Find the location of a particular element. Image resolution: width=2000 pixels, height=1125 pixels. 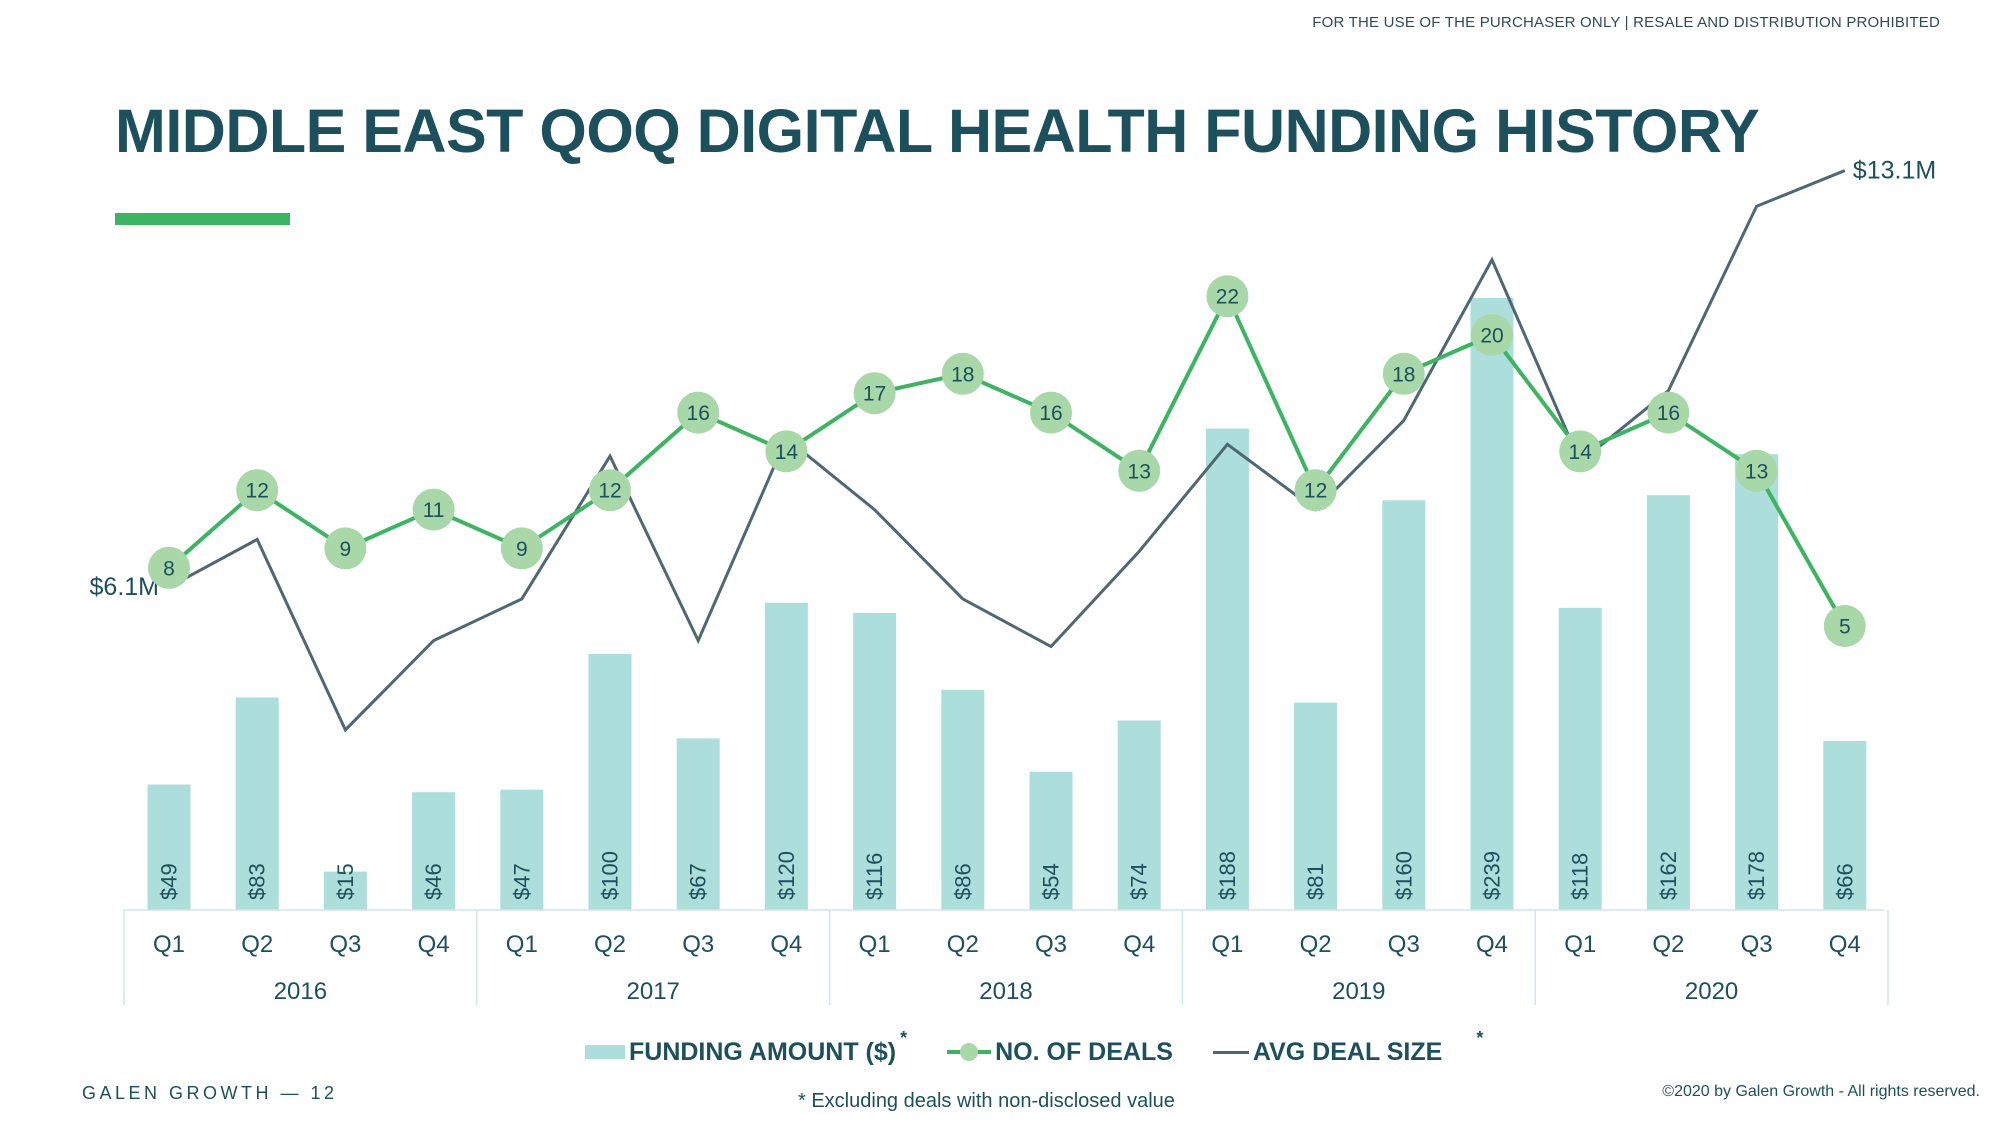

deals-value-label: 5 is located at coordinates (1845, 627).